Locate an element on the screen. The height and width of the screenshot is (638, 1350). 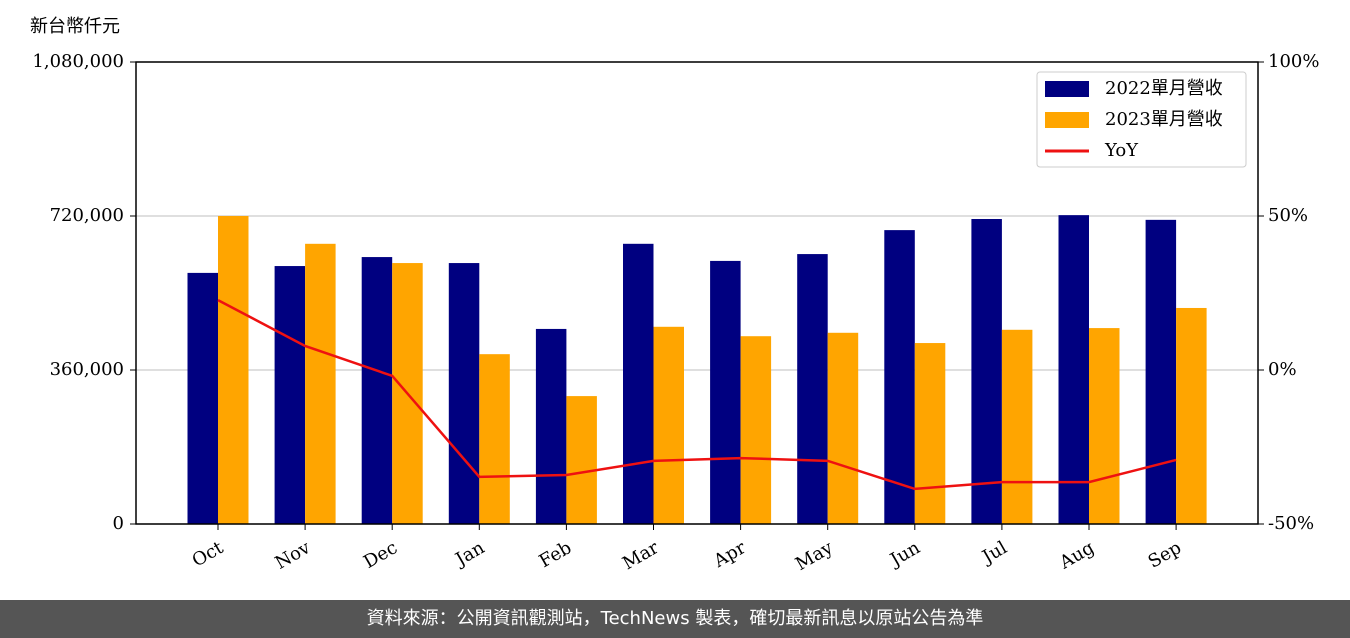
x-tick-label: May is located at coordinates (814, 556).